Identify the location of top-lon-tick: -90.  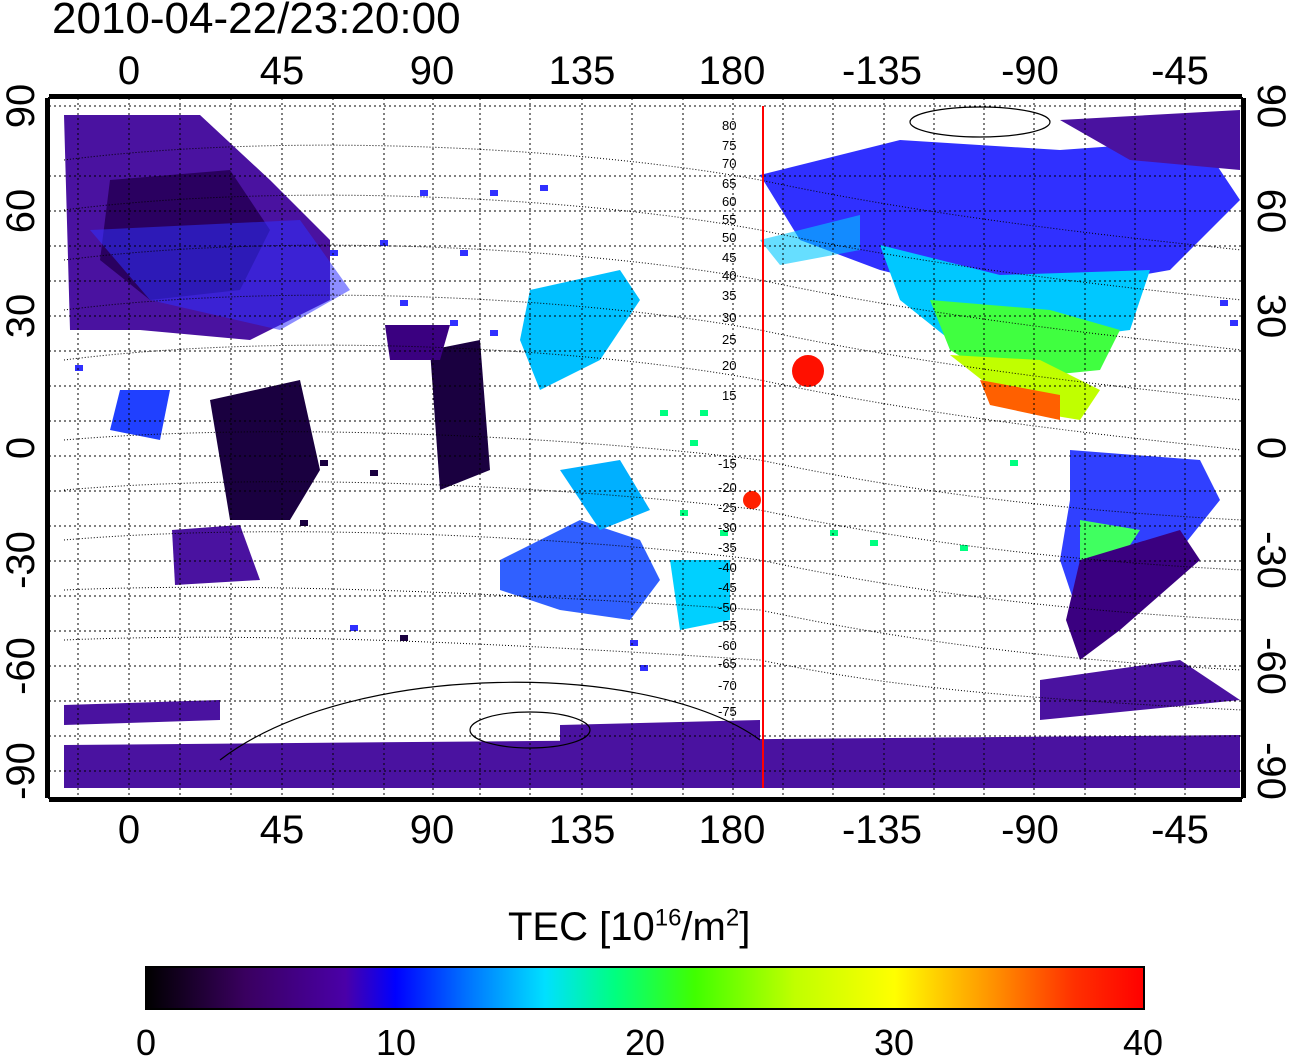
(1030, 71).